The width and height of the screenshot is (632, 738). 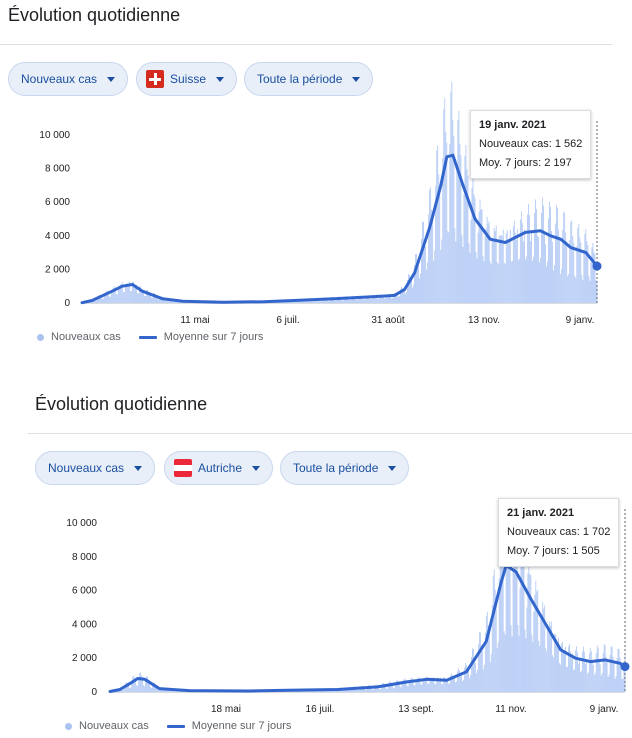 I want to click on country-dropdown: Suisse, so click(x=187, y=79).